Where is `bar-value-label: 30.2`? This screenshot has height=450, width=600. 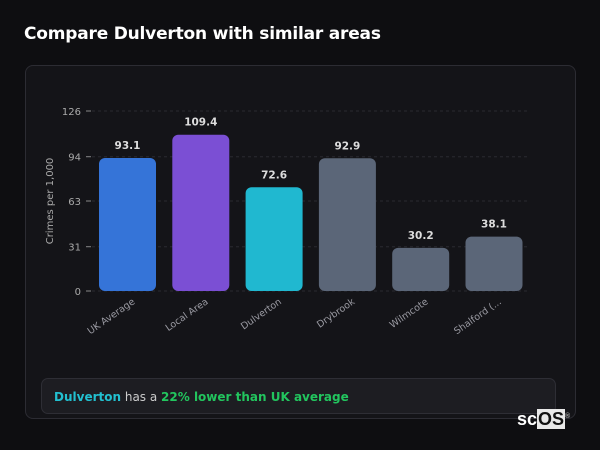
bar-value-label: 30.2 is located at coordinates (421, 236).